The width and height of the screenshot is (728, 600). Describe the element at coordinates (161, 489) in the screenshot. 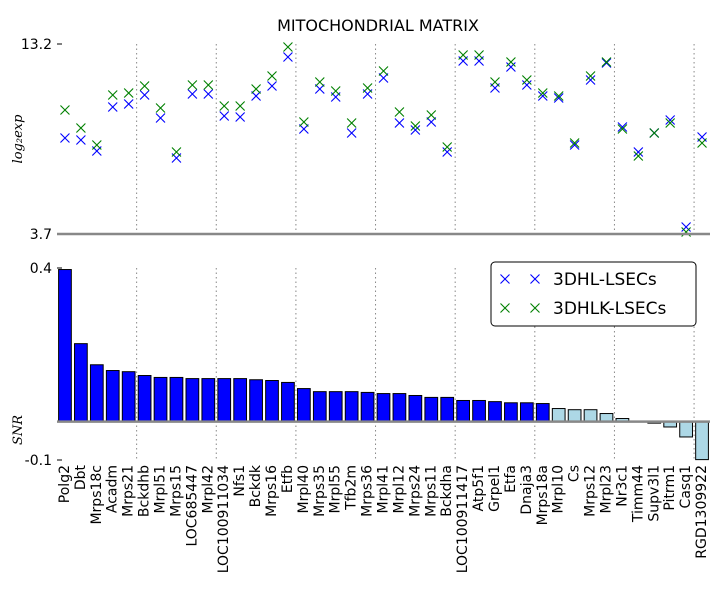

I see `x-tick-label: Mrpl51` at that location.